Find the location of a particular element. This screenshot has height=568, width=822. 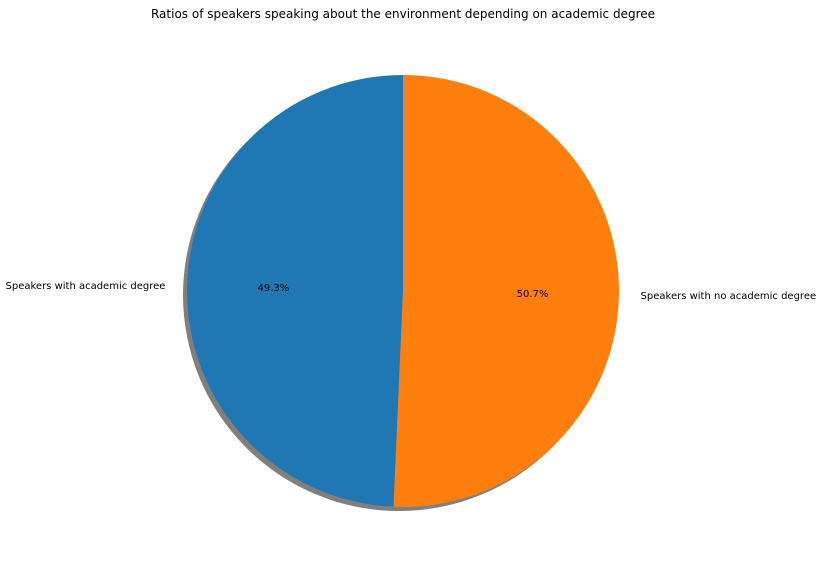

pie-slice-2-percent-label: 50.7% is located at coordinates (533, 294).